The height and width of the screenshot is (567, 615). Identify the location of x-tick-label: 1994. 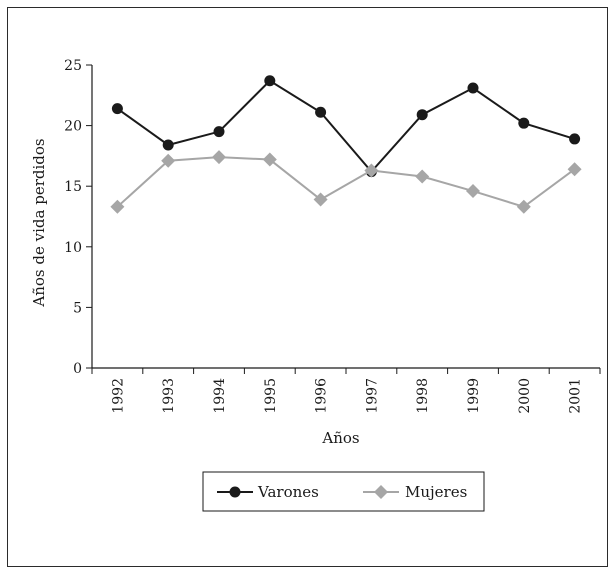
(220, 396).